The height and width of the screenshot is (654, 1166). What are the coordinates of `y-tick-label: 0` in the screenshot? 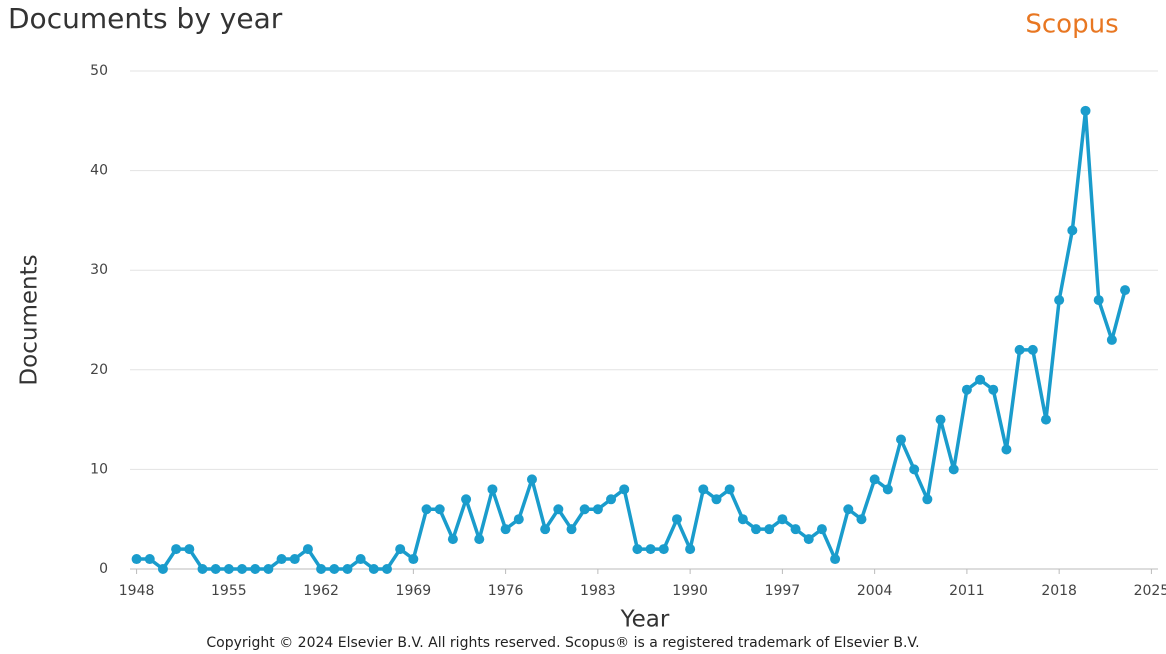 It's located at (103, 569).